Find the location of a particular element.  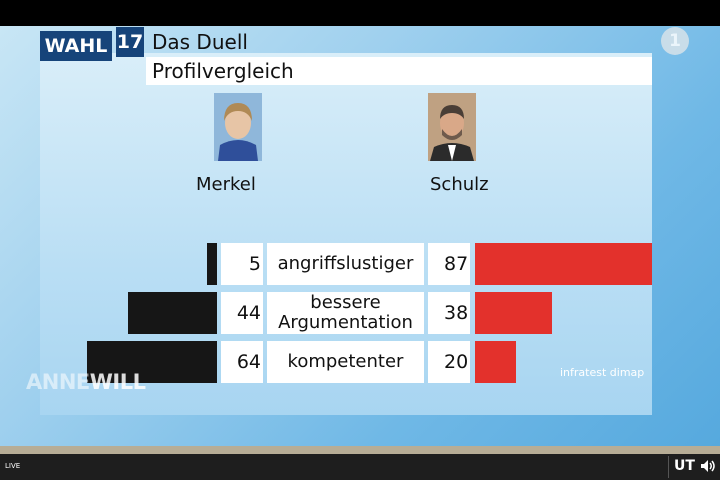

anne-will-watermark: ANNEWILL is located at coordinates (86, 382).